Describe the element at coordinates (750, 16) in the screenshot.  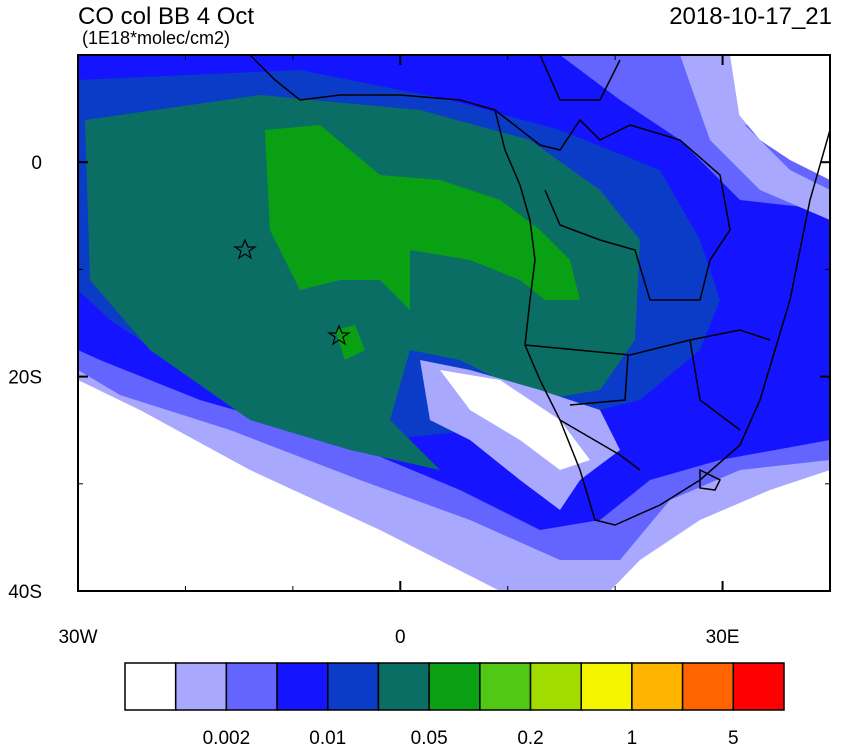
I see `date: 2018-10-17_21` at that location.